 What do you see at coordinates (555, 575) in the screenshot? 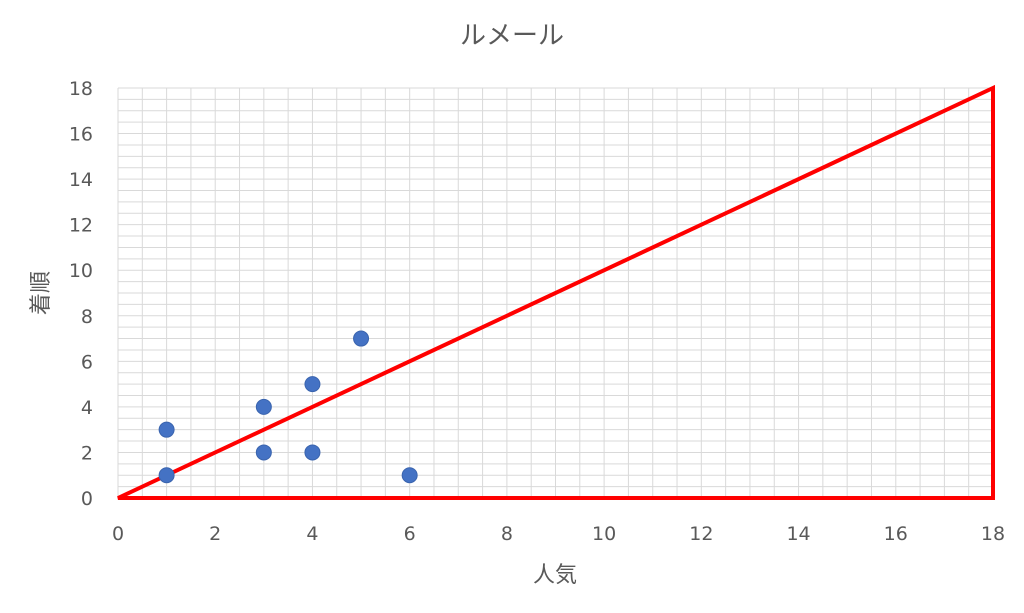
I see `x-axis-title: 人気` at bounding box center [555, 575].